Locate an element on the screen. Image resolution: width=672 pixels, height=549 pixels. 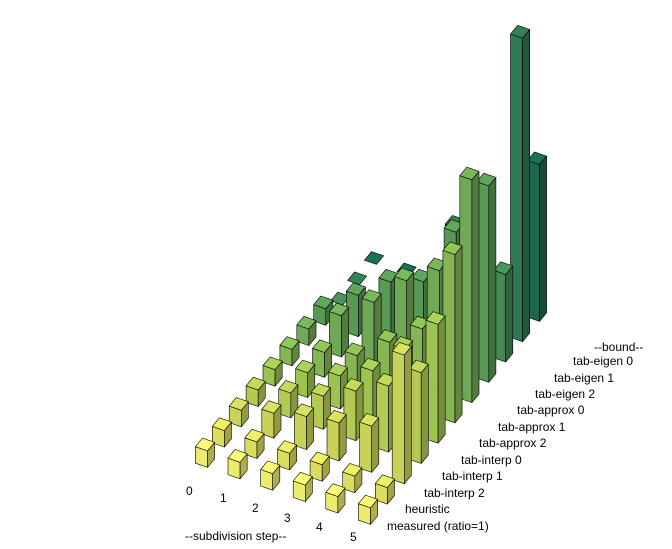
y-tick-label: heuristic is located at coordinates (427, 509).